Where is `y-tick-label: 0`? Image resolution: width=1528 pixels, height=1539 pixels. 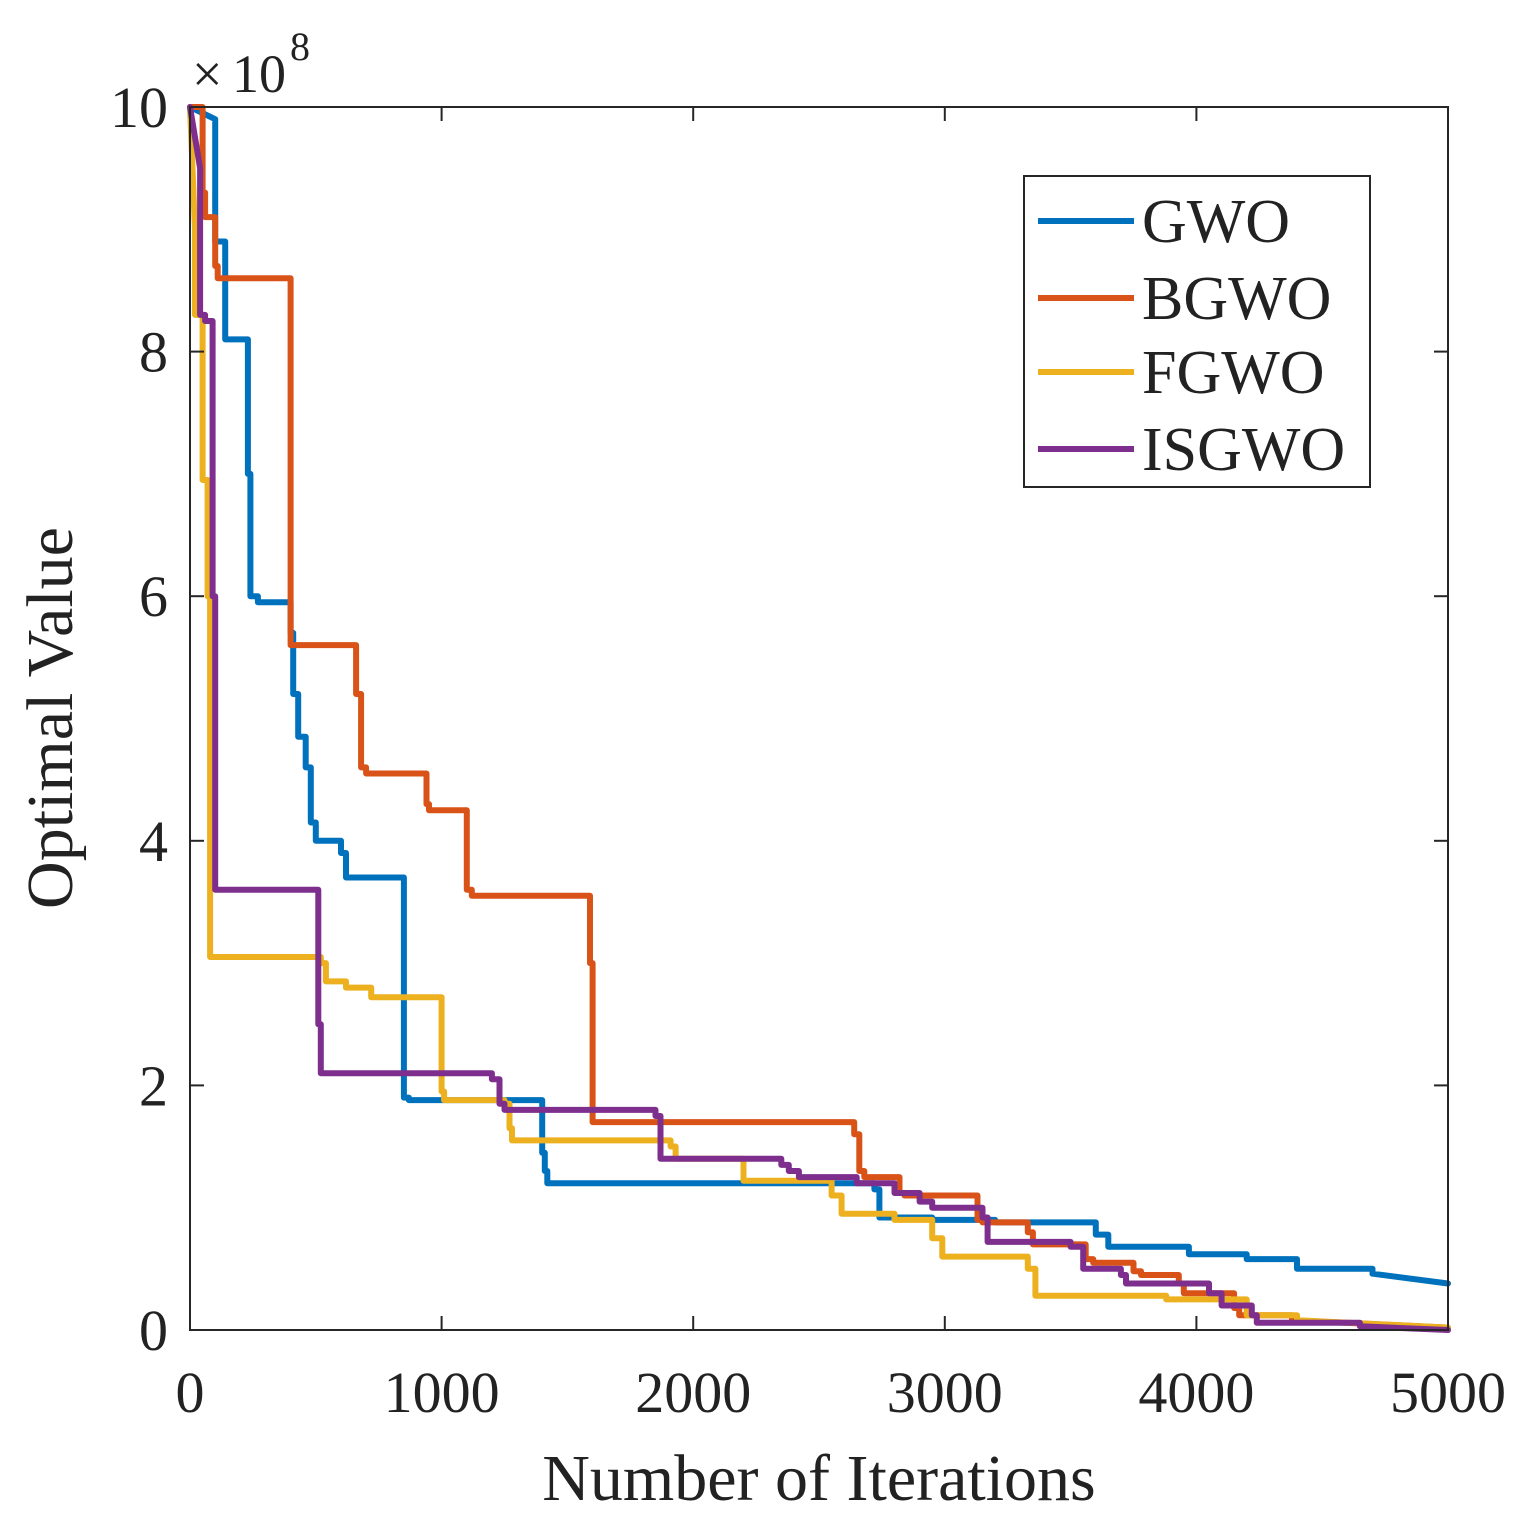
y-tick-label: 0 is located at coordinates (153, 1330).